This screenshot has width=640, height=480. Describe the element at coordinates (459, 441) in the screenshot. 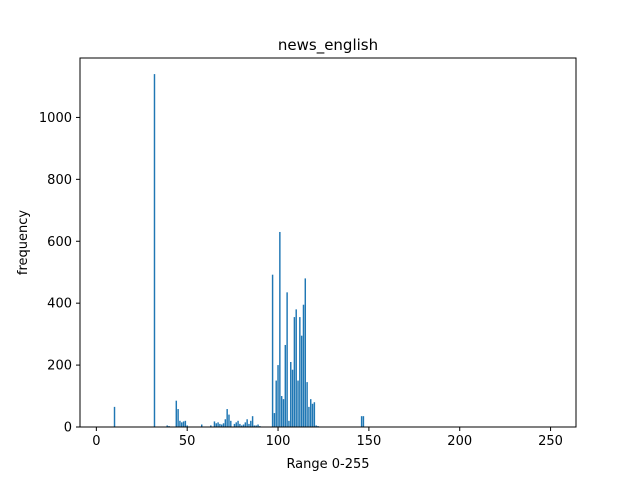

I see `x-tick-label-200: 200` at that location.